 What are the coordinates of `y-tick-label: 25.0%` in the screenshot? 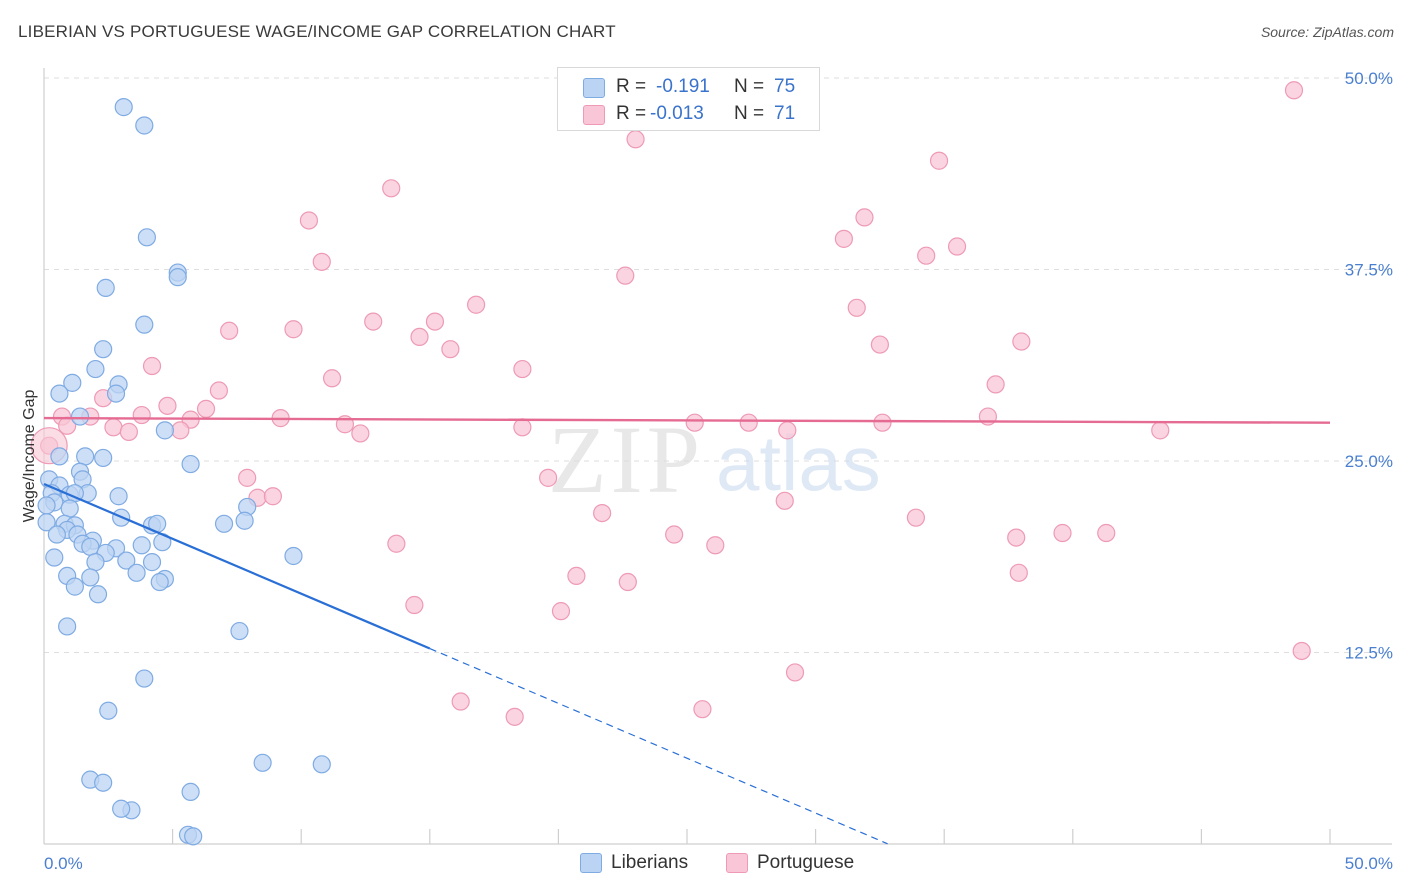 It's located at (1369, 461).